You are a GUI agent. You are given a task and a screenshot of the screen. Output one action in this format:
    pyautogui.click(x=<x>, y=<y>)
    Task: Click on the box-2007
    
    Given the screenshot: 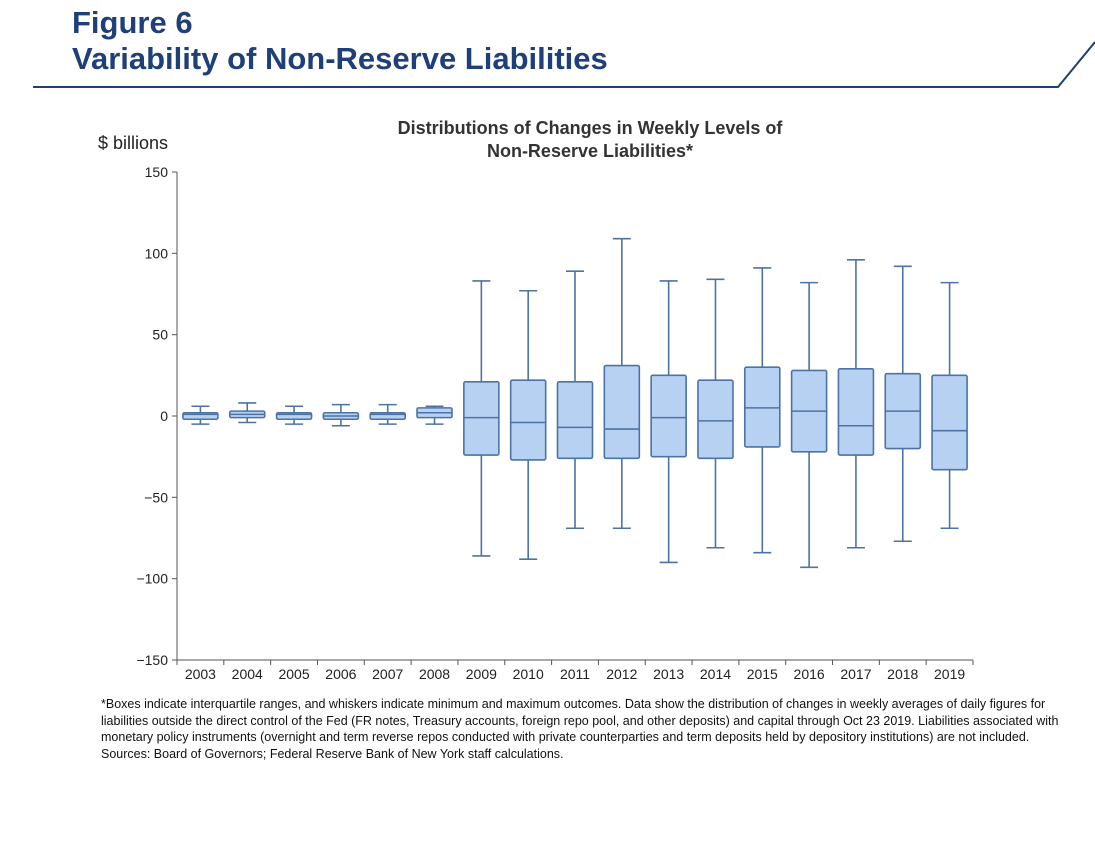 What is the action you would take?
    pyautogui.click(x=388, y=414)
    